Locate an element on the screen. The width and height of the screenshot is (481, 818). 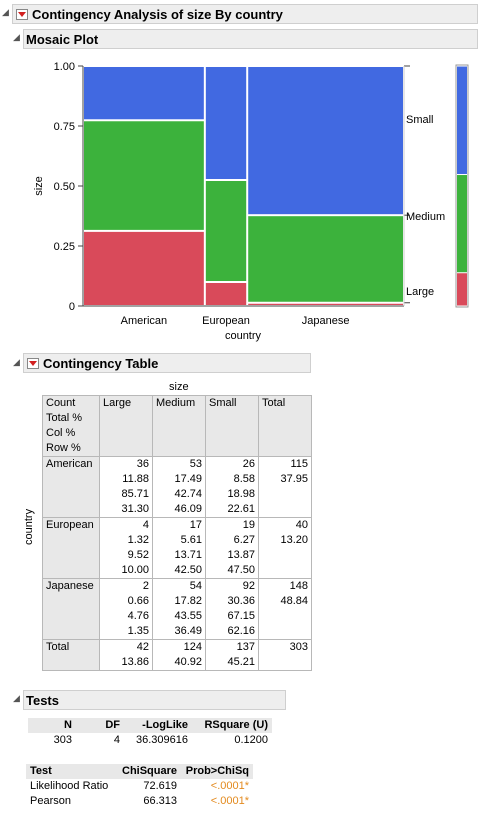
level-label-small: Small is located at coordinates (420, 120).